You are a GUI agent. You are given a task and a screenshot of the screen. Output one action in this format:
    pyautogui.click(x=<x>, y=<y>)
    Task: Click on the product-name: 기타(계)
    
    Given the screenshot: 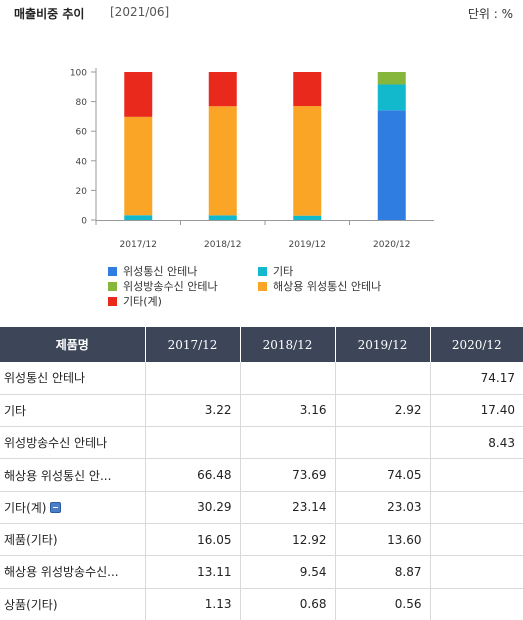 What is the action you would take?
    pyautogui.click(x=25, y=507)
    